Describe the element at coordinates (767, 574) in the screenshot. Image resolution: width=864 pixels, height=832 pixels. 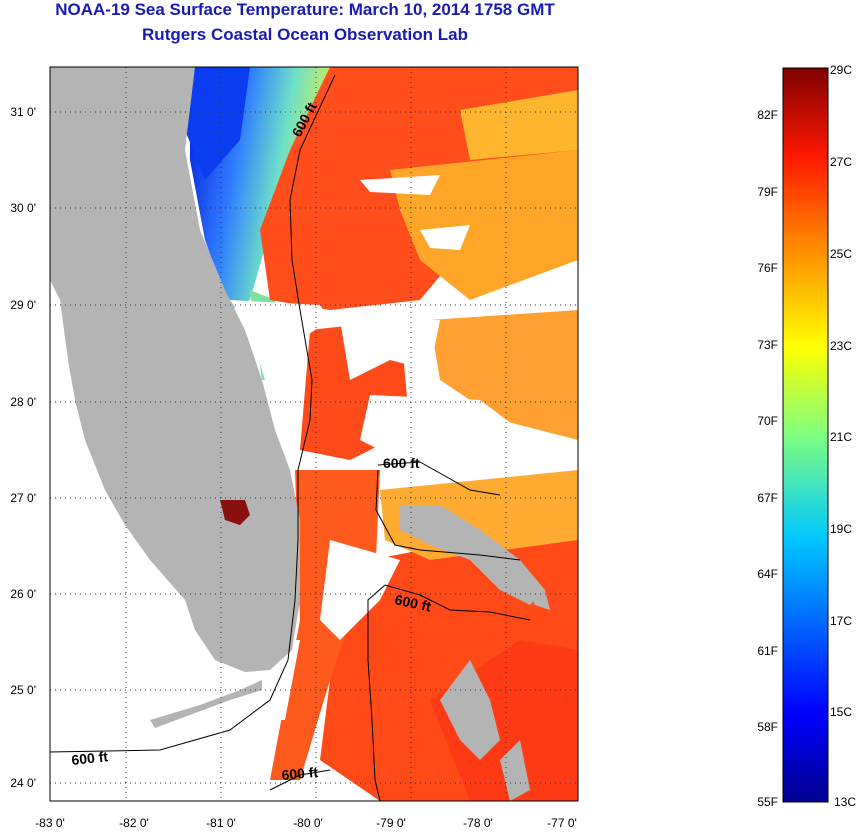
I see `fahrenheit-label: 64F` at that location.